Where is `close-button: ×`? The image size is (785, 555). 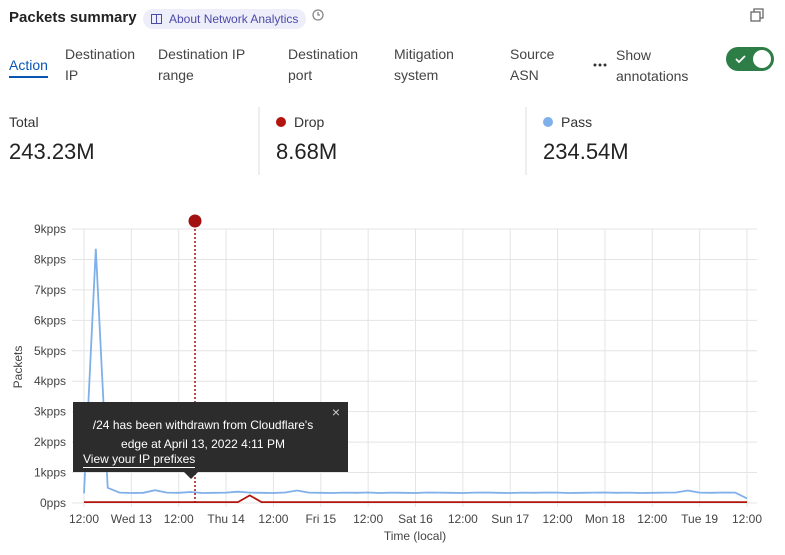
close-button: × is located at coordinates (335, 412).